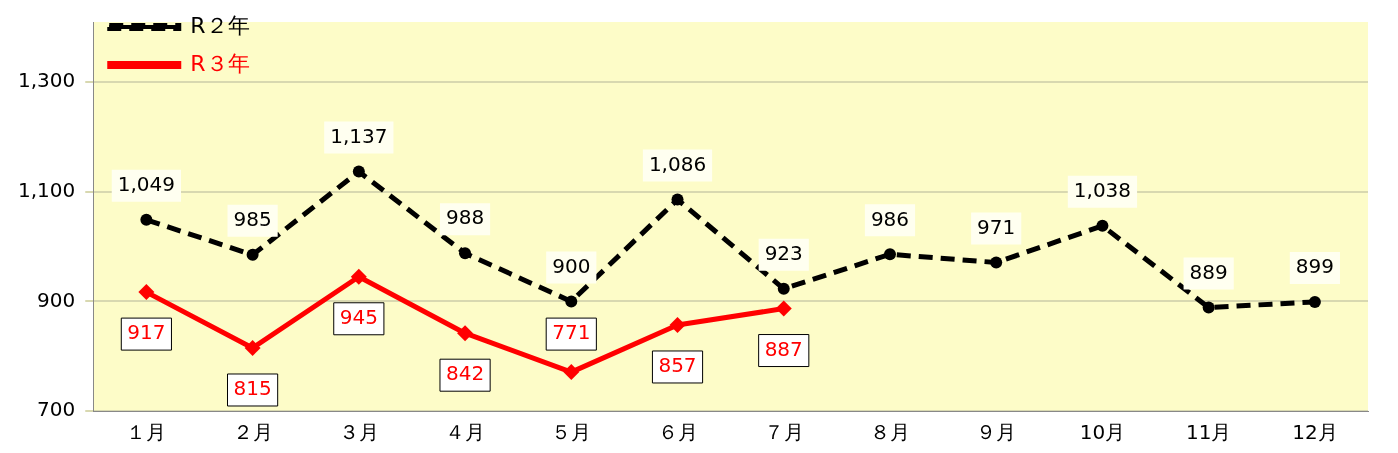 The width and height of the screenshot is (1398, 453). I want to click on x-tick-label: ４月, so click(465, 432).